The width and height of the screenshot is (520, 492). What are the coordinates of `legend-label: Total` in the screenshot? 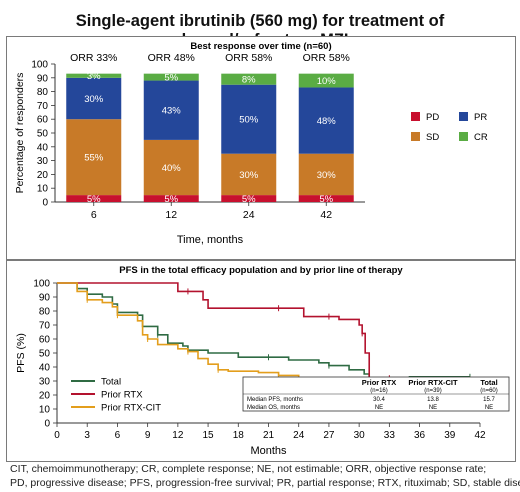 It's located at (111, 382).